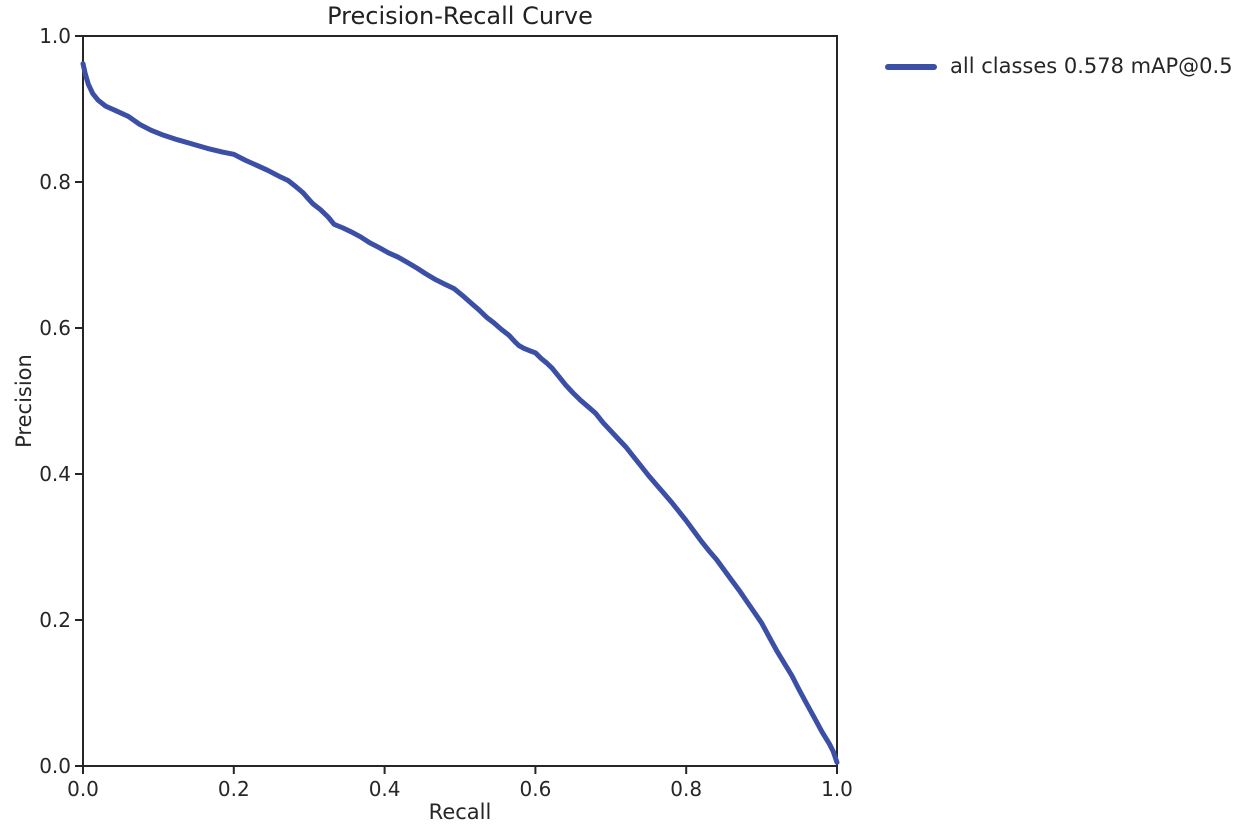 The image size is (1255, 834). What do you see at coordinates (55, 474) in the screenshot?
I see `y-tick-label: 0.4` at bounding box center [55, 474].